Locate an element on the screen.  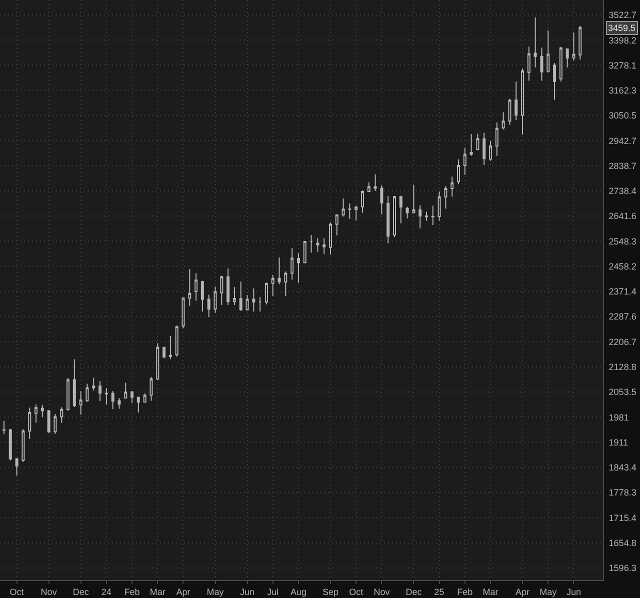
y-tick-label: 2548.3 is located at coordinates (622, 241).